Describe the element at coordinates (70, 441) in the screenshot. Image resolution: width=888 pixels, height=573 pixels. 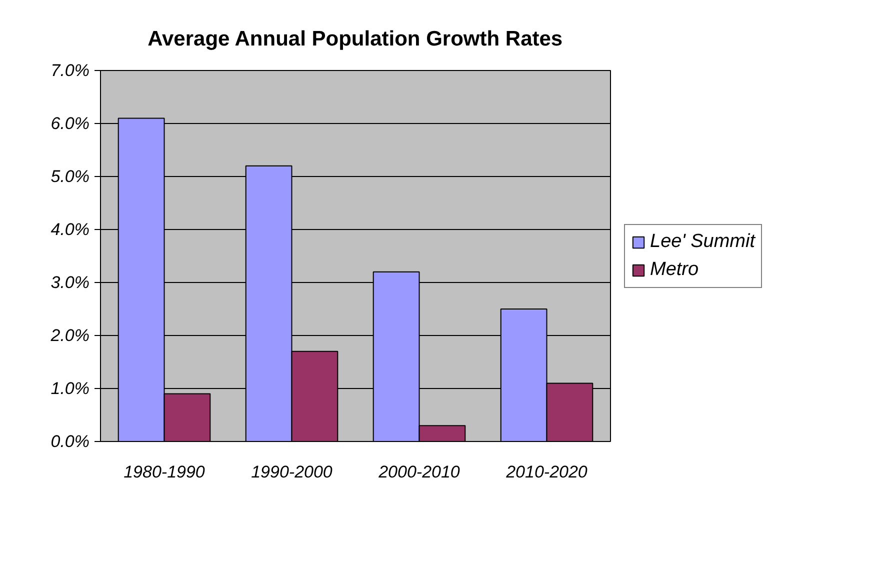
I see `y-tick-label: 0.0%` at that location.